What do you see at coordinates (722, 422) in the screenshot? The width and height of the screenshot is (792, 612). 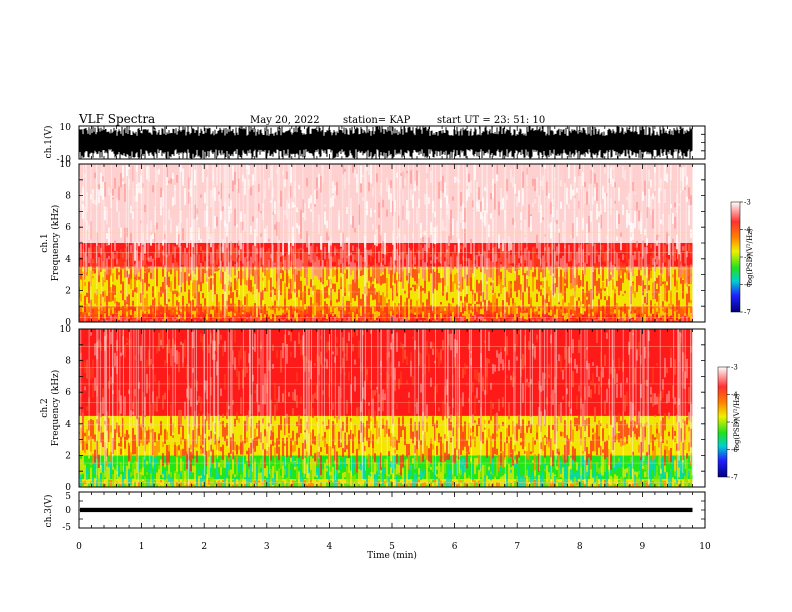 I see `ch2-colorbar-gradient` at bounding box center [722, 422].